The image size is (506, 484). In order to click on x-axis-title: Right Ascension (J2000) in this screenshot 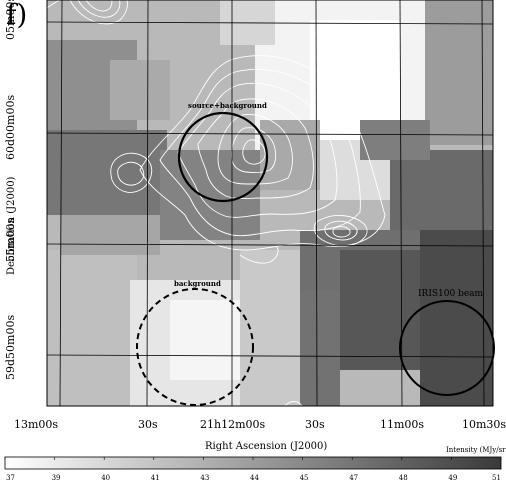, I will do `click(266, 446)`.